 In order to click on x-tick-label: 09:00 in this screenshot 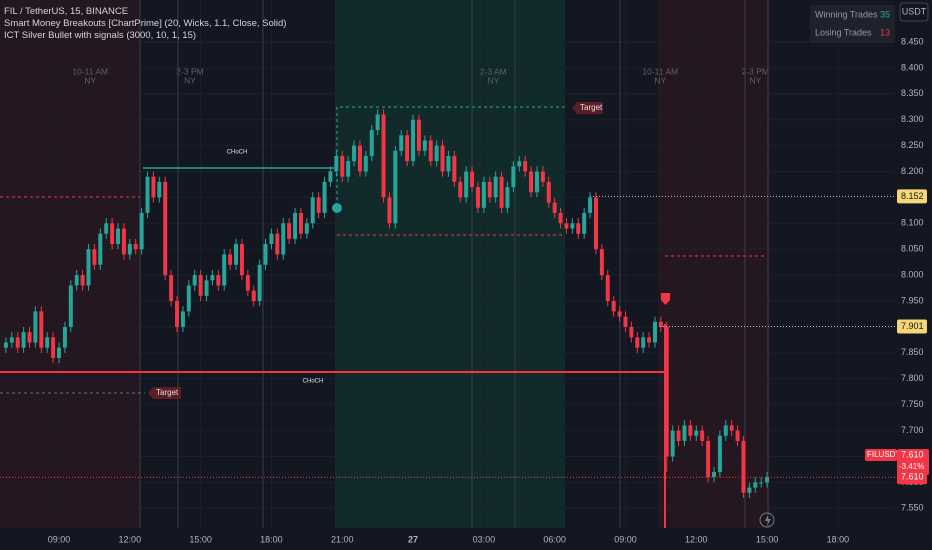, I will do `click(625, 539)`.